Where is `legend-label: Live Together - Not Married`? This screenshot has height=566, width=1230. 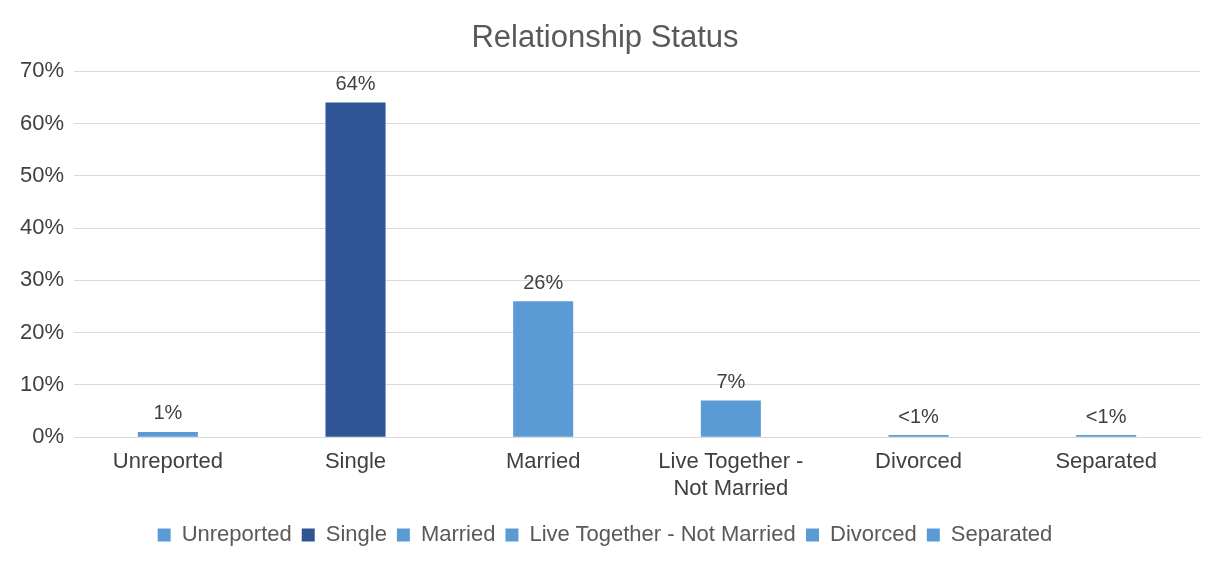 legend-label: Live Together - Not Married is located at coordinates (662, 534).